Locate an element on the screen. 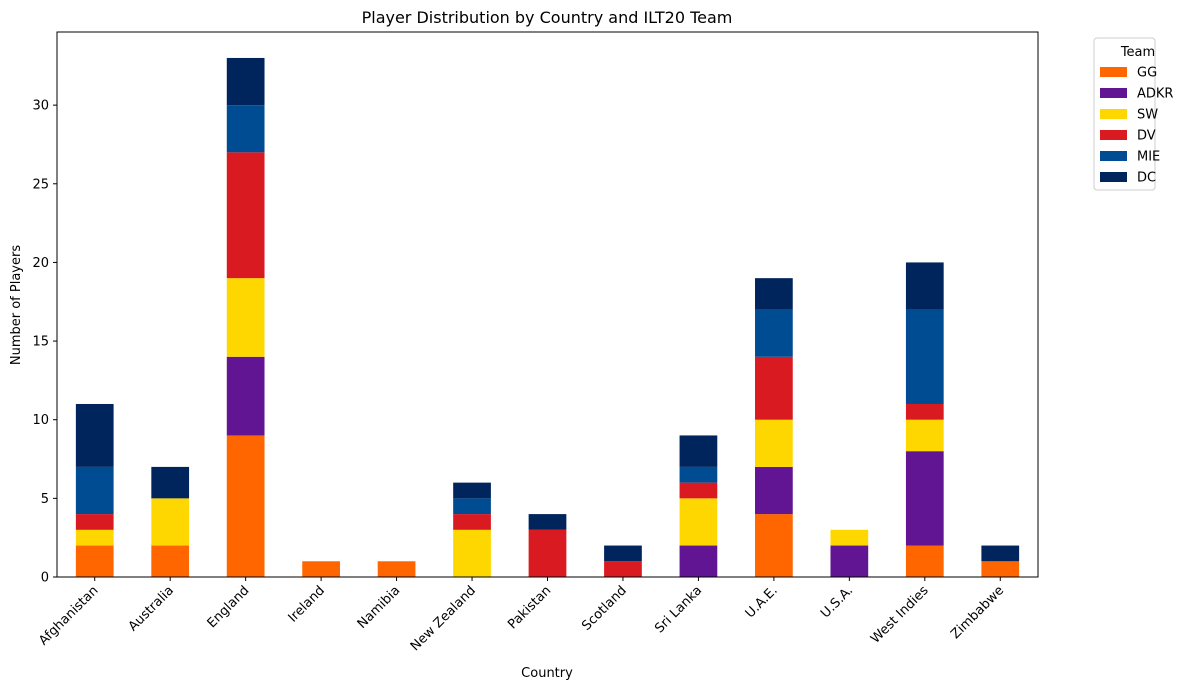  legend-title: Team is located at coordinates (1137, 52).